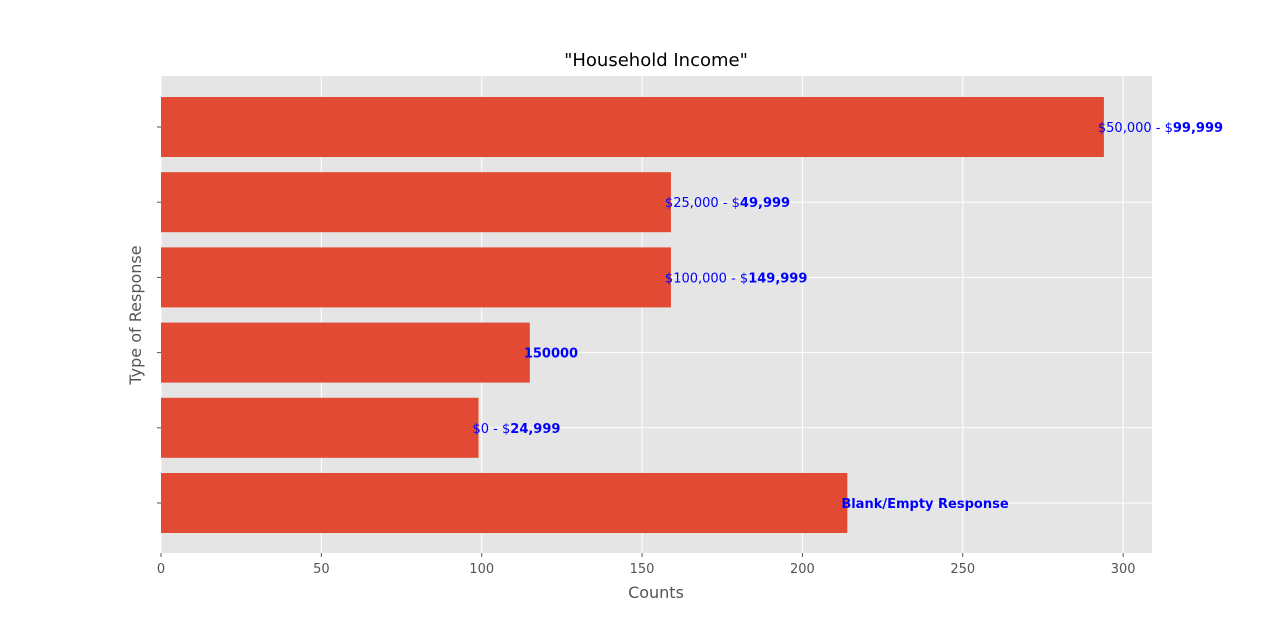 The width and height of the screenshot is (1280, 623). What do you see at coordinates (135, 315) in the screenshot?
I see `y-axis-label: Type of Response` at bounding box center [135, 315].